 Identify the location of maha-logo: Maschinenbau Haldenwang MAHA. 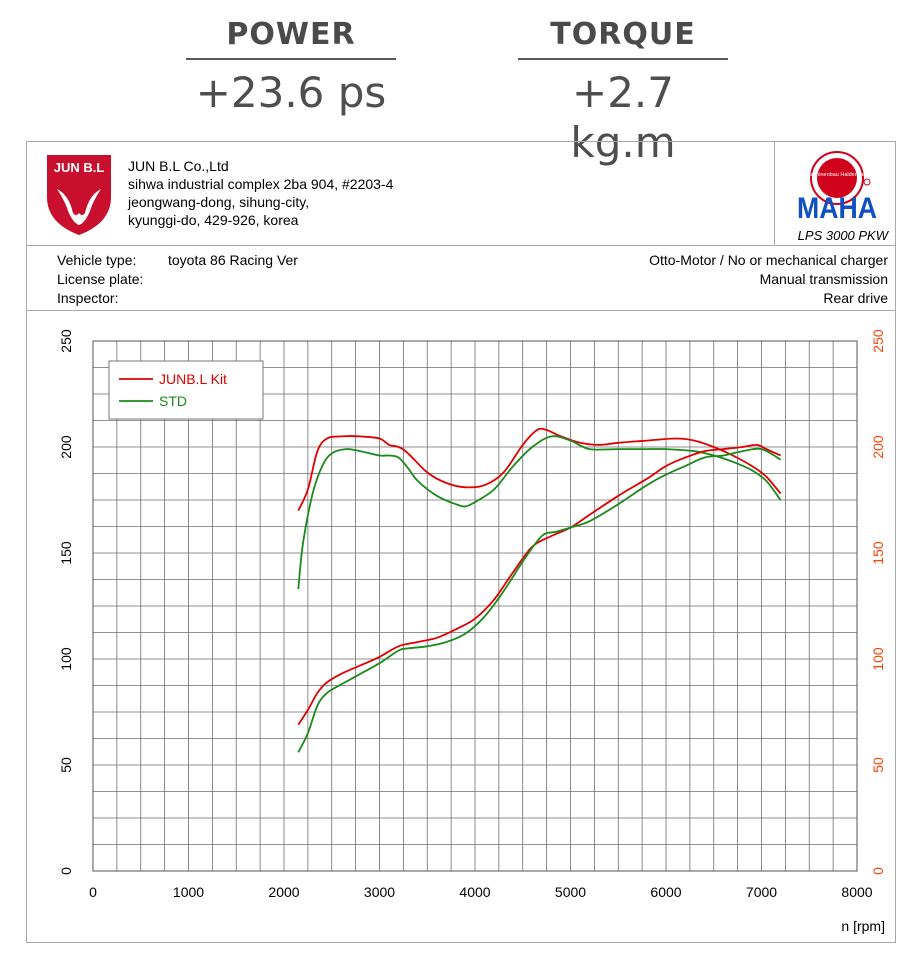
(837, 185).